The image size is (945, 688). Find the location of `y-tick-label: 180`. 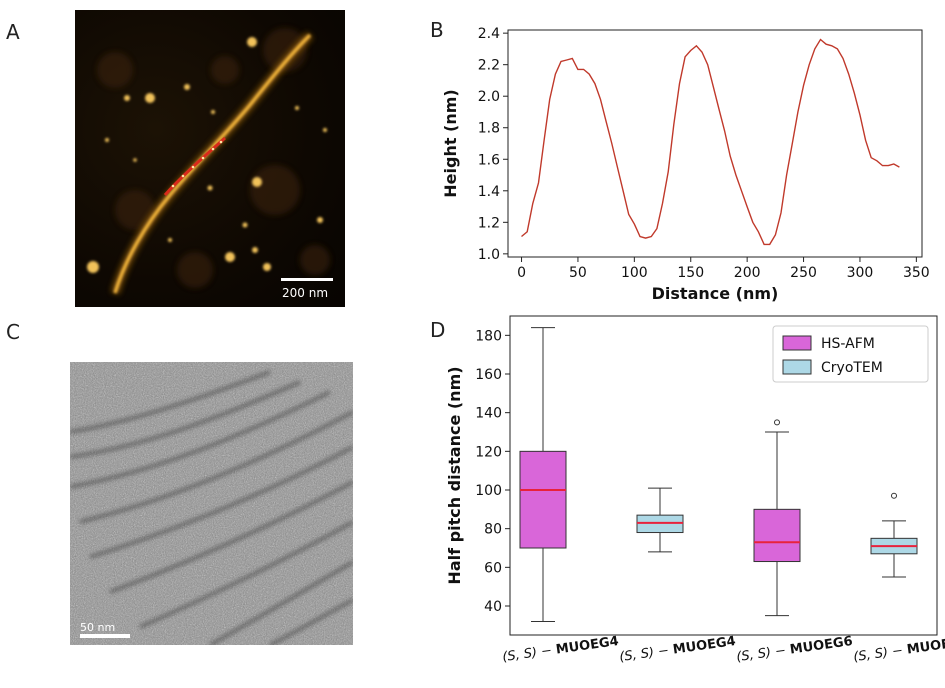

y-tick-label: 180 is located at coordinates (488, 336).